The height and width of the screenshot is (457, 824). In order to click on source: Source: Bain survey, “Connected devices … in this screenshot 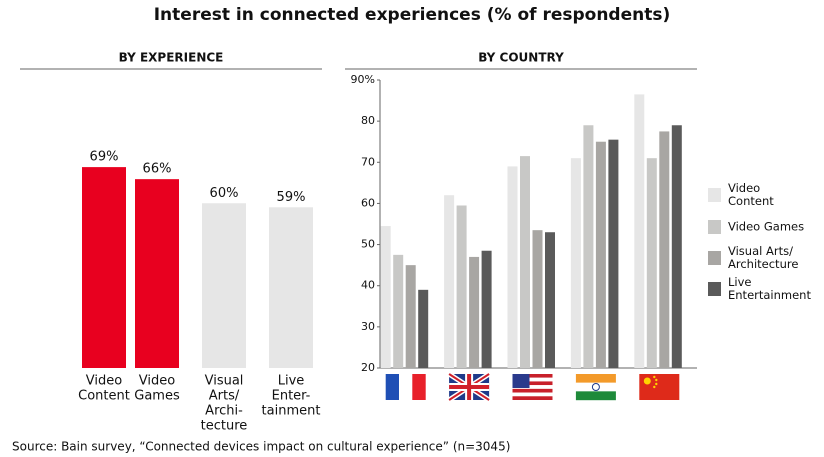, I will do `click(261, 447)`.